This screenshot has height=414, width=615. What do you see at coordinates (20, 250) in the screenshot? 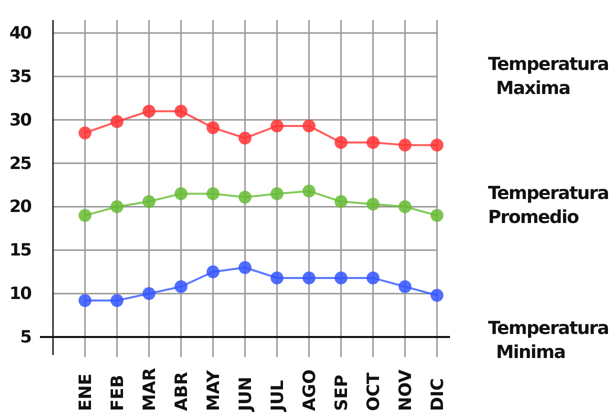
I see `y-tick-label: 15` at bounding box center [20, 250].